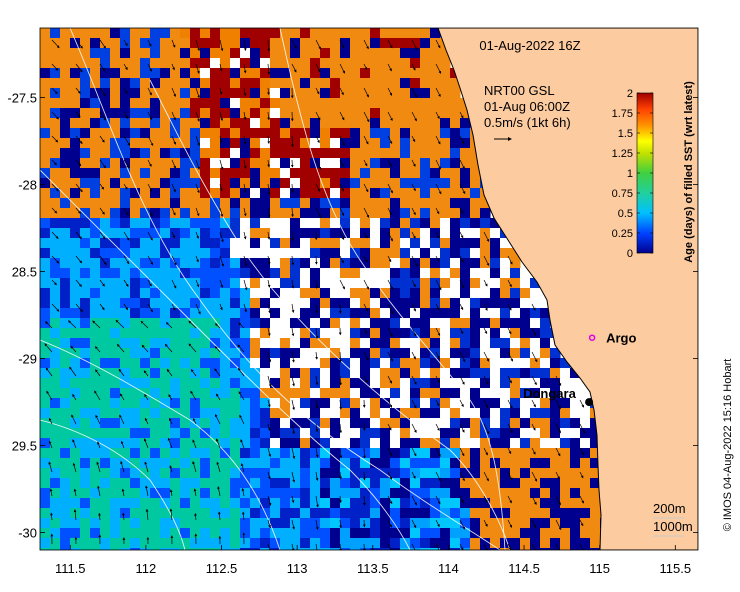  What do you see at coordinates (373, 560) in the screenshot?
I see `x-axis: 111.5 112 112.5 113 113.5 114 114.5 115 115.5` at bounding box center [373, 560].